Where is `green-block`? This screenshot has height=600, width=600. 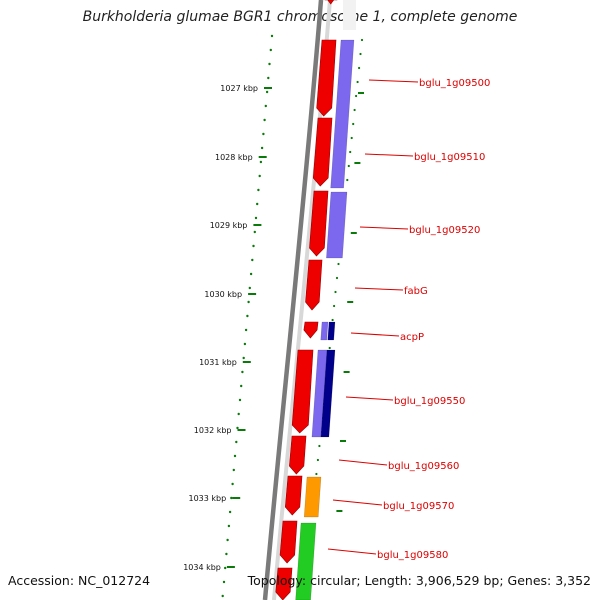 green-block is located at coordinates (306, 561).